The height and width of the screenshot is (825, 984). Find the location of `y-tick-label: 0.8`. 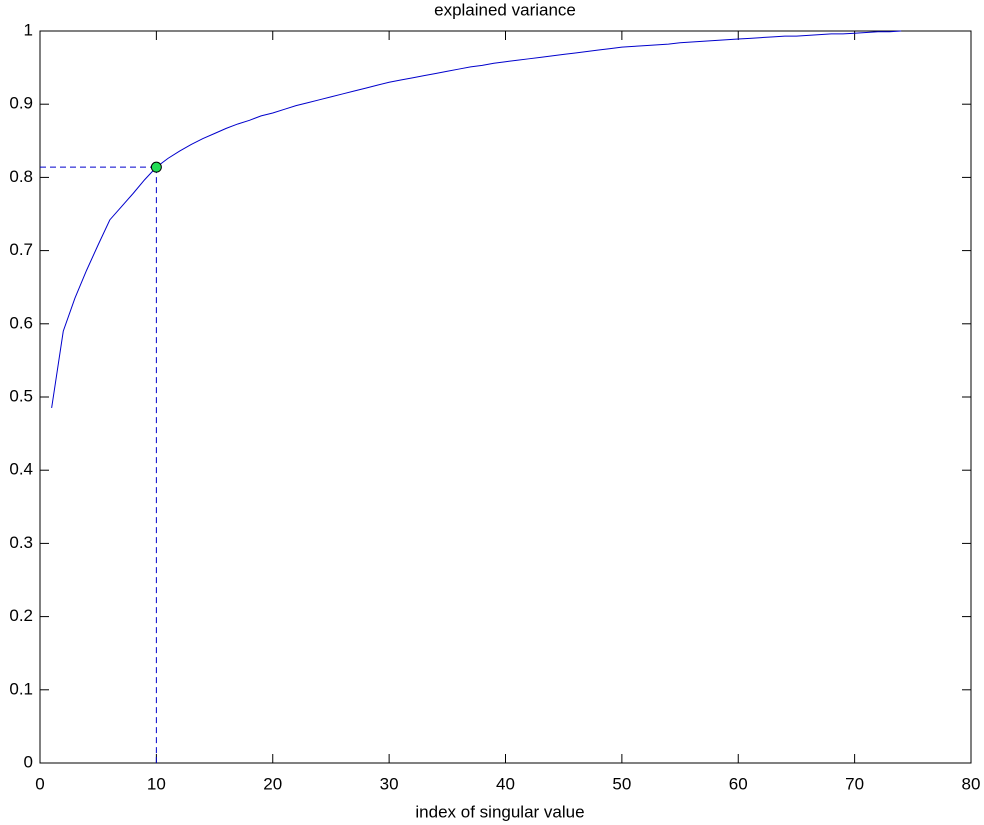

y-tick-label: 0.8 is located at coordinates (21, 176).